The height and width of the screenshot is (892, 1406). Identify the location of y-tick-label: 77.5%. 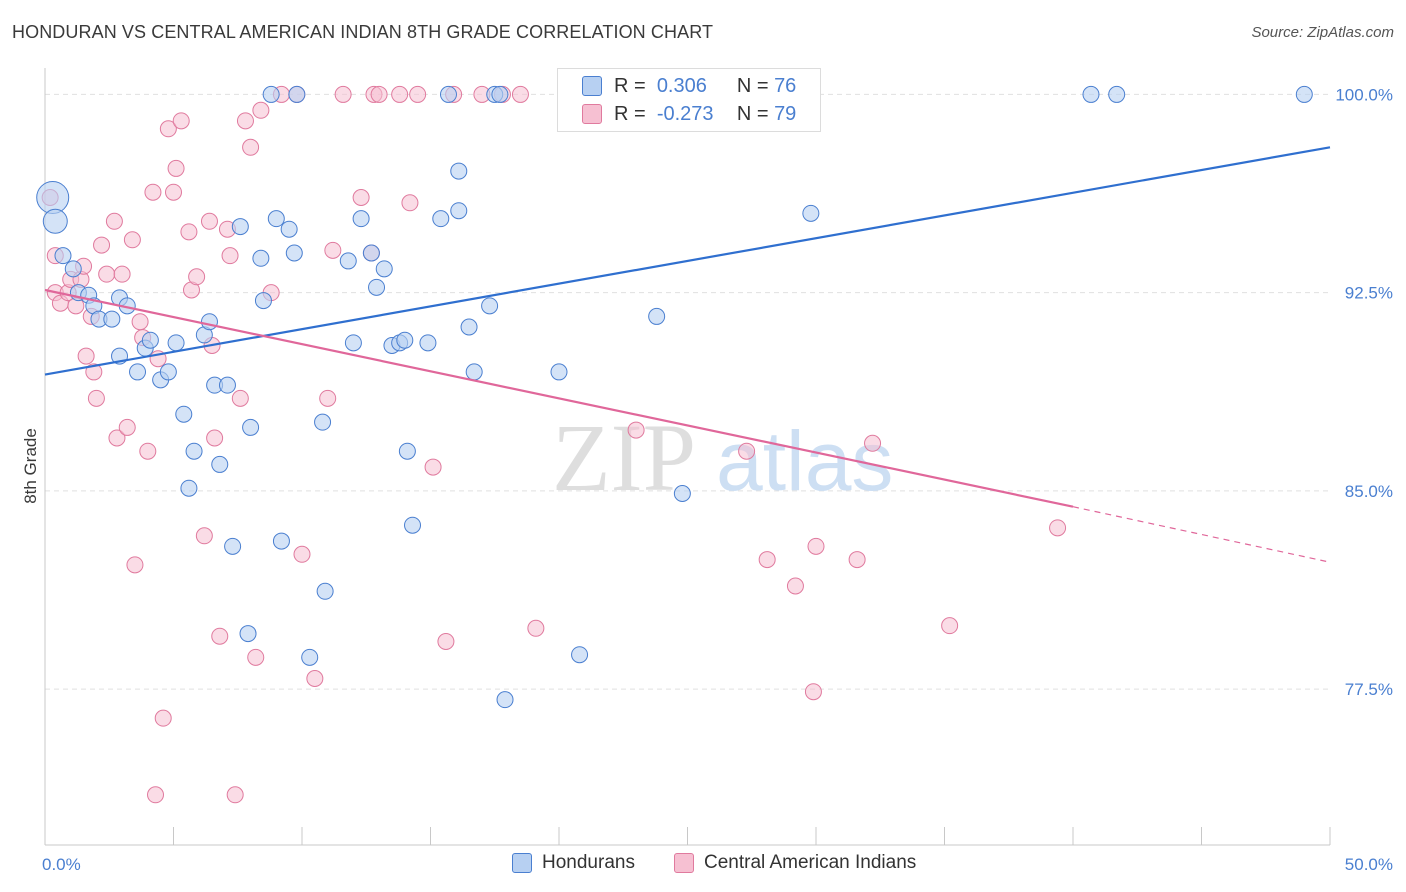
(1369, 689).